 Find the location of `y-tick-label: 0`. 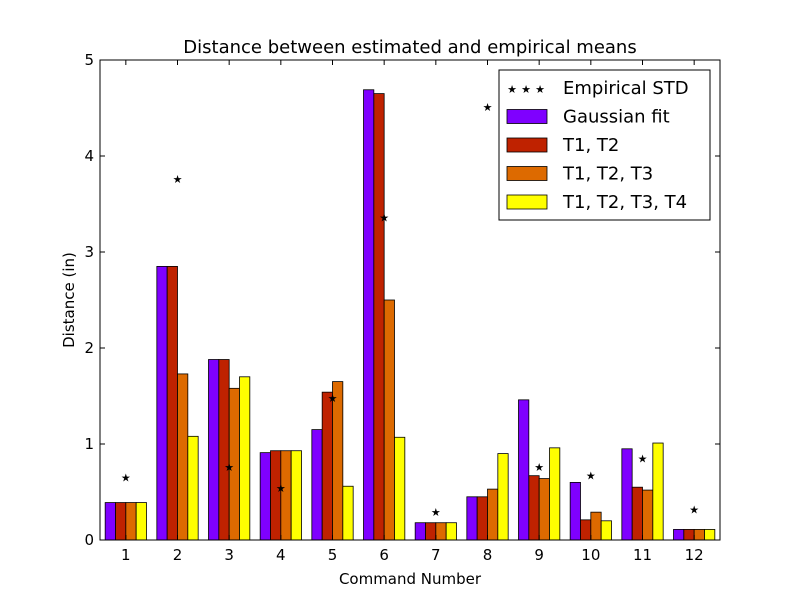

y-tick-label: 0 is located at coordinates (89, 540).